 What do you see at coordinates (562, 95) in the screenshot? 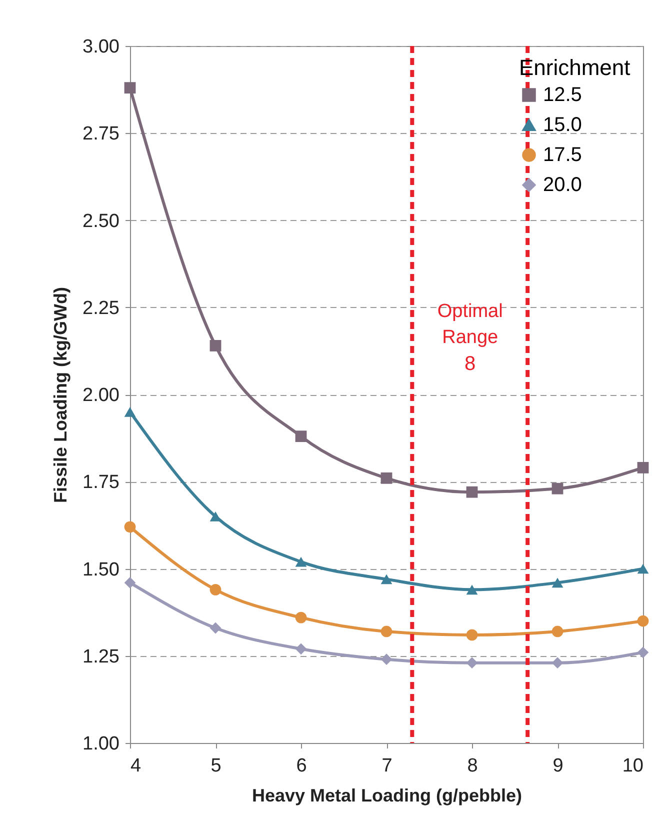
I see `legend-label: 12.5` at bounding box center [562, 95].